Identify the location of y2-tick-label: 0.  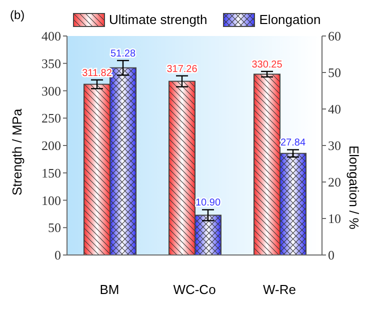
(331, 255).